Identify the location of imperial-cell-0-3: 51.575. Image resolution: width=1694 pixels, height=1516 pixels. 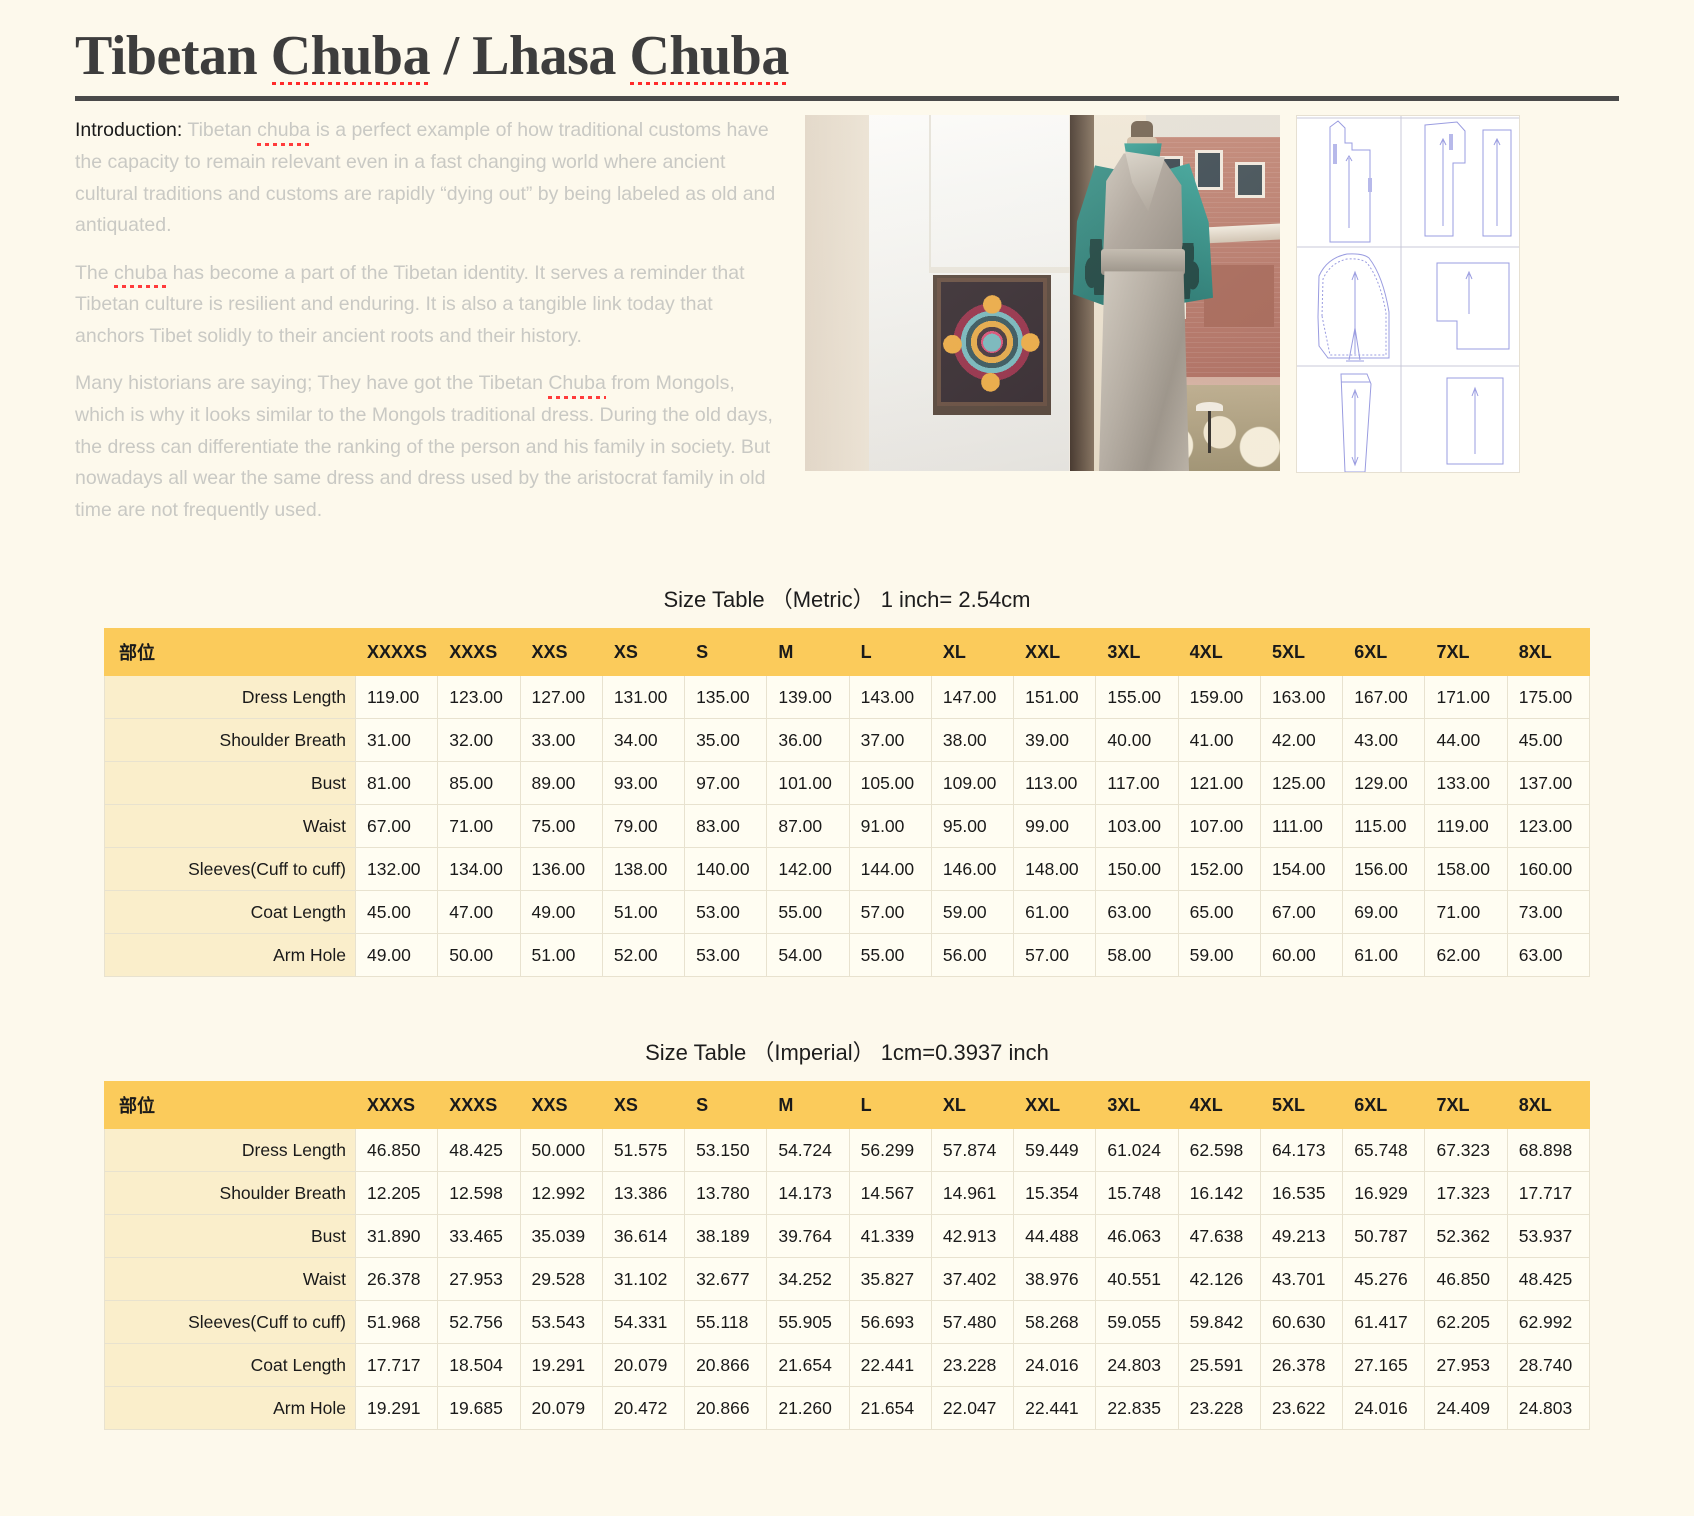
(643, 1150).